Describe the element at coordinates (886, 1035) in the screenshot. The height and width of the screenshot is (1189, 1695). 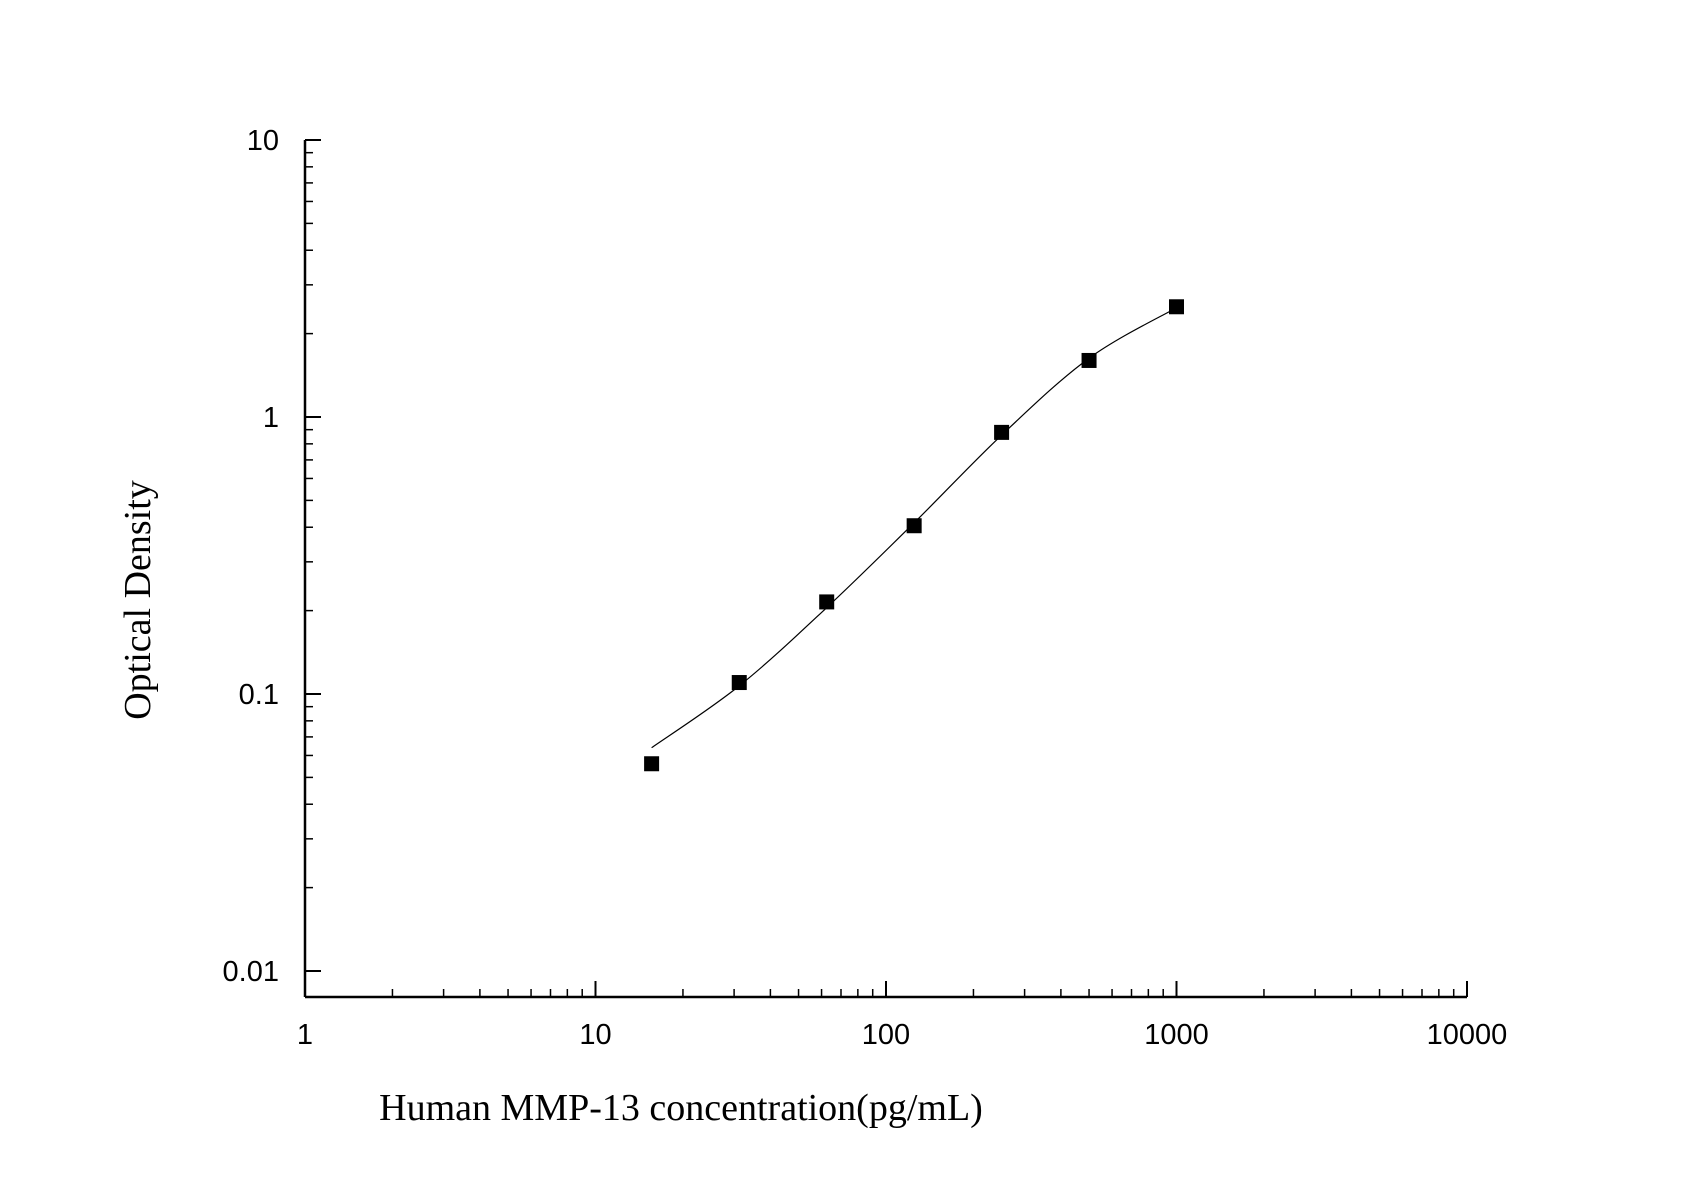
I see `x-tick-label: 100` at that location.